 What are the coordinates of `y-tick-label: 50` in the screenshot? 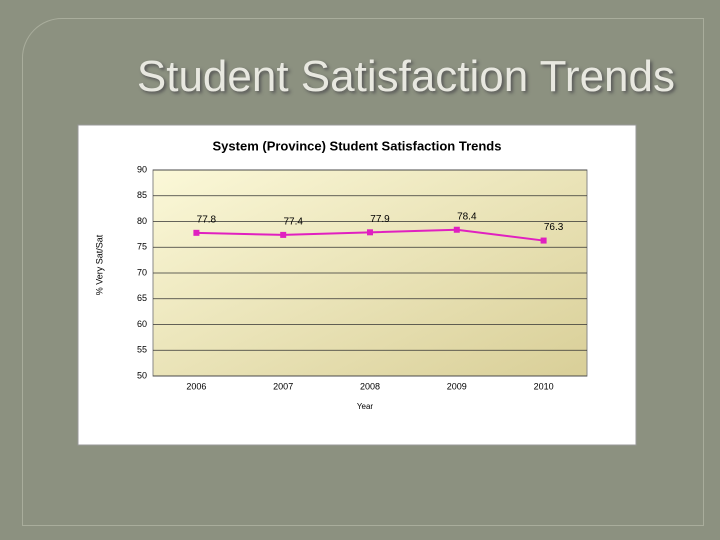 It's located at (142, 375).